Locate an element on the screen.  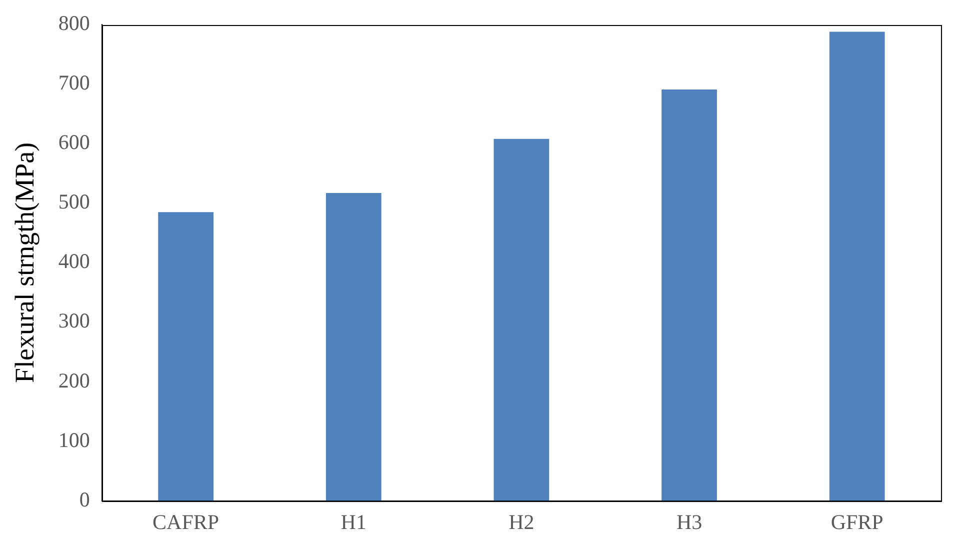
y-tick-label: 600 is located at coordinates (74, 142).